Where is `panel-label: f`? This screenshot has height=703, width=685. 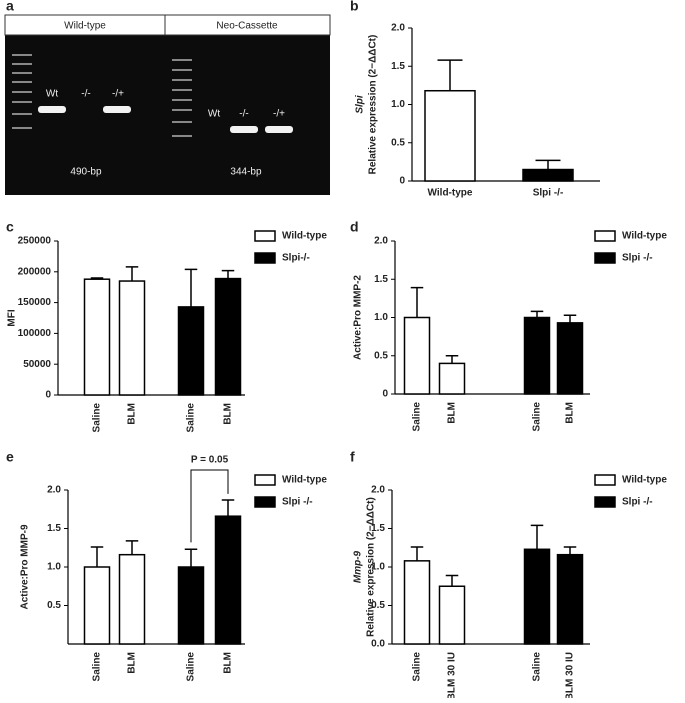 panel-label: f is located at coordinates (352, 457).